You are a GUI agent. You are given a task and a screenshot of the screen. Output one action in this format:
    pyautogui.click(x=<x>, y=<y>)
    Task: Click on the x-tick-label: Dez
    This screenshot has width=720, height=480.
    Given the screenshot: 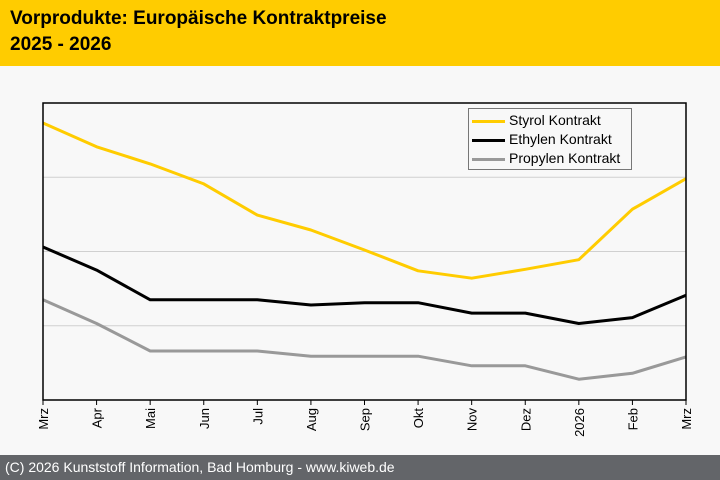 What is the action you would take?
    pyautogui.click(x=525, y=419)
    